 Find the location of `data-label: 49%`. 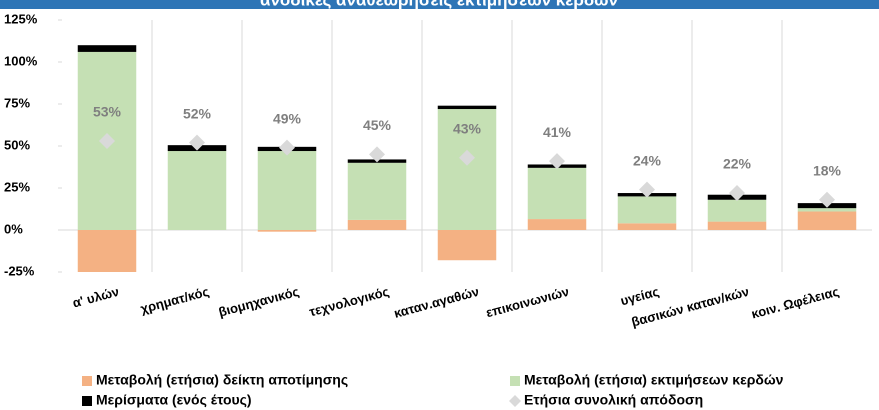

data-label: 49% is located at coordinates (287, 118).